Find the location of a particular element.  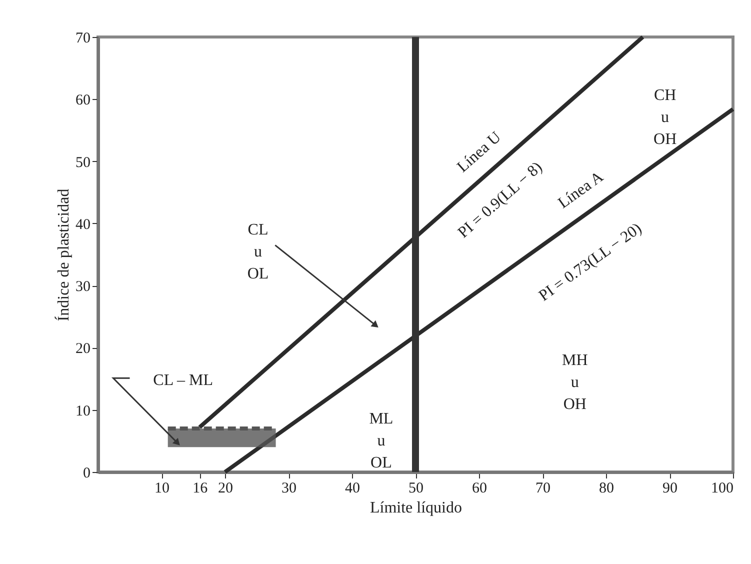

annotation: MH u OH is located at coordinates (575, 383).